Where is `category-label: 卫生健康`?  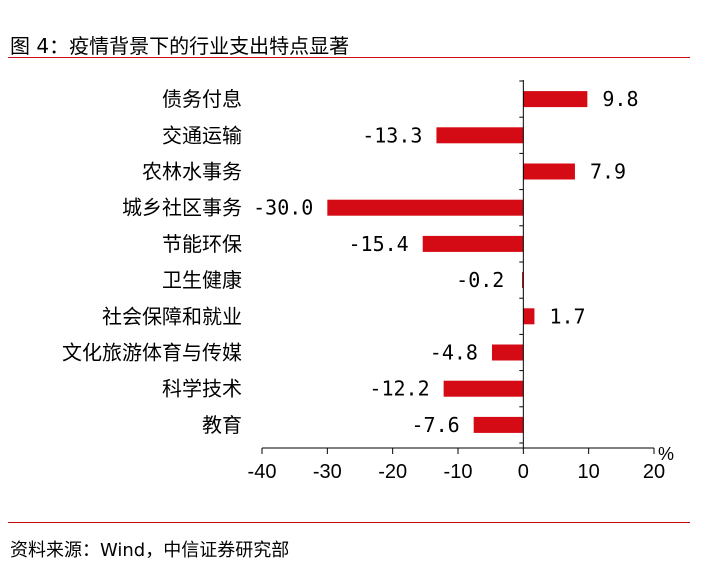 category-label: 卫生健康 is located at coordinates (202, 280).